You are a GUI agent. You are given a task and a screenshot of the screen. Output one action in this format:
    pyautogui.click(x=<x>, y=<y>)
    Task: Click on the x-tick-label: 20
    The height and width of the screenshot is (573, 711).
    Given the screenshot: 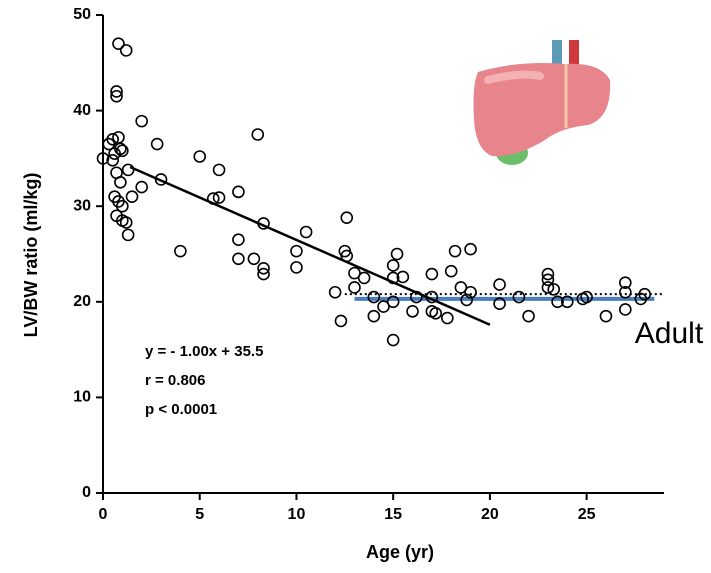 What is the action you would take?
    pyautogui.click(x=490, y=514)
    